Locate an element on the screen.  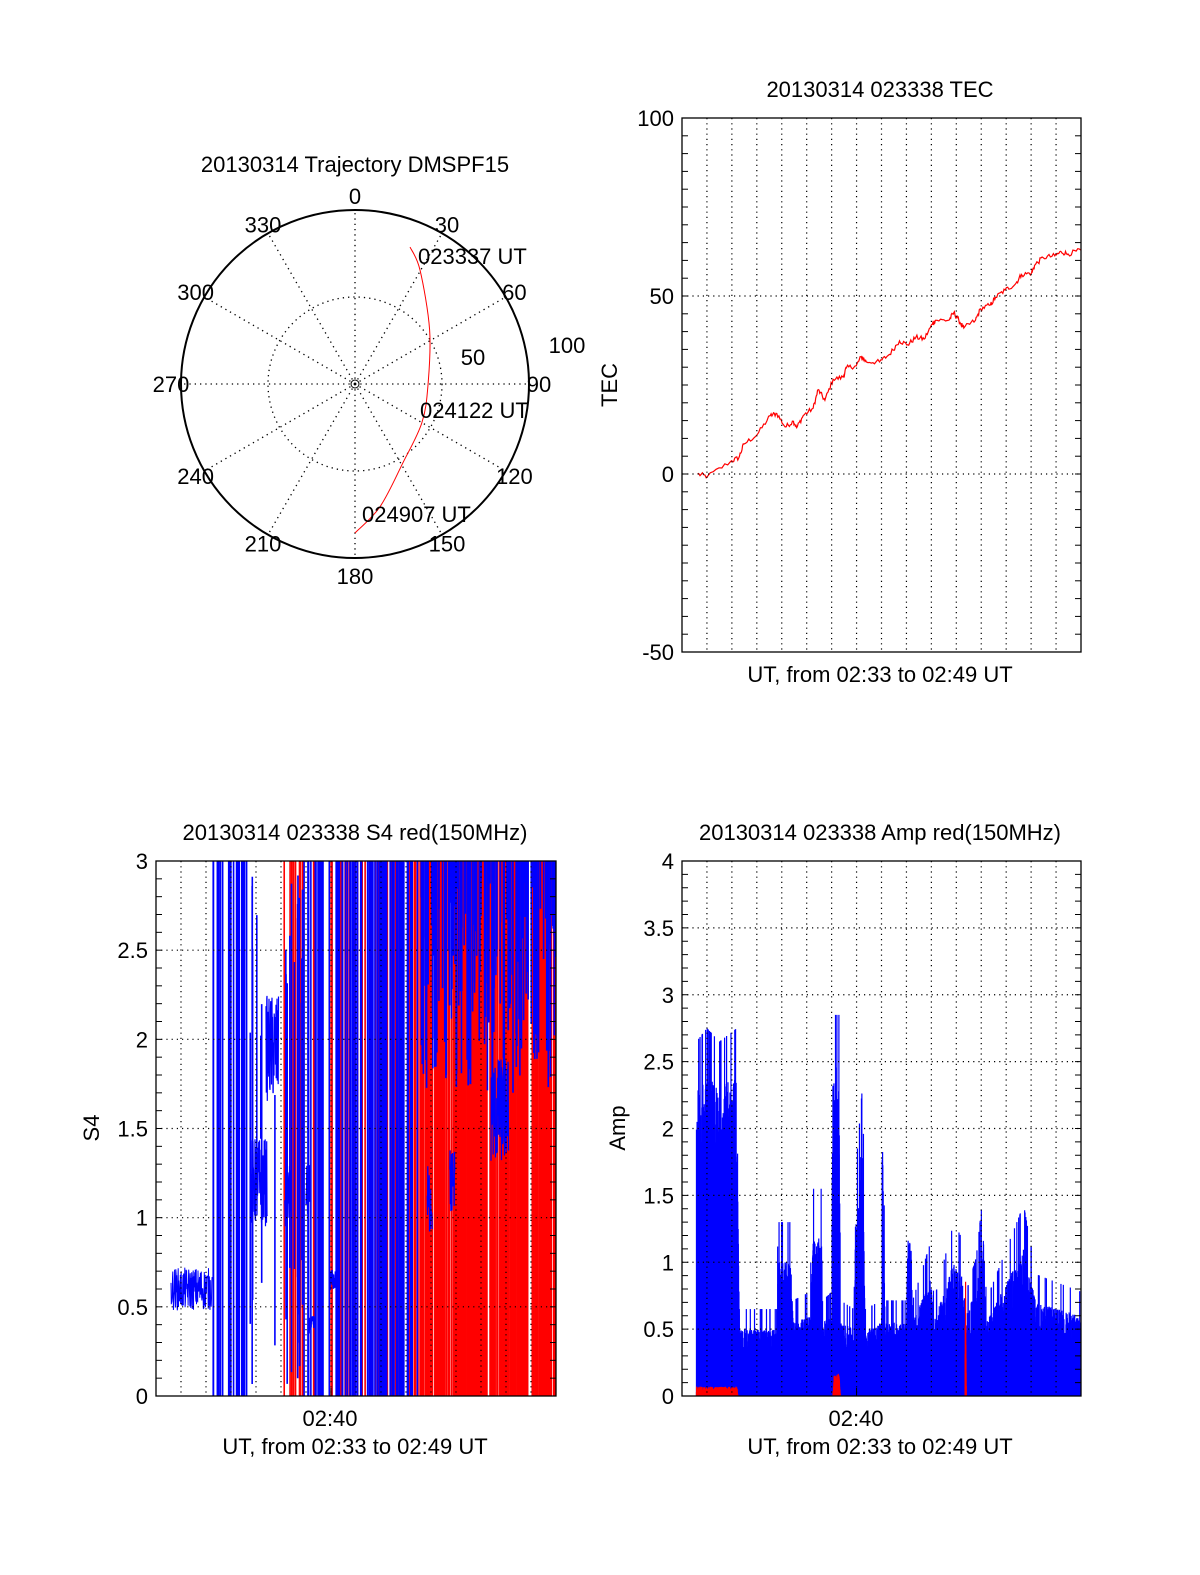
s4-baseline-series is located at coordinates (191, 1289).